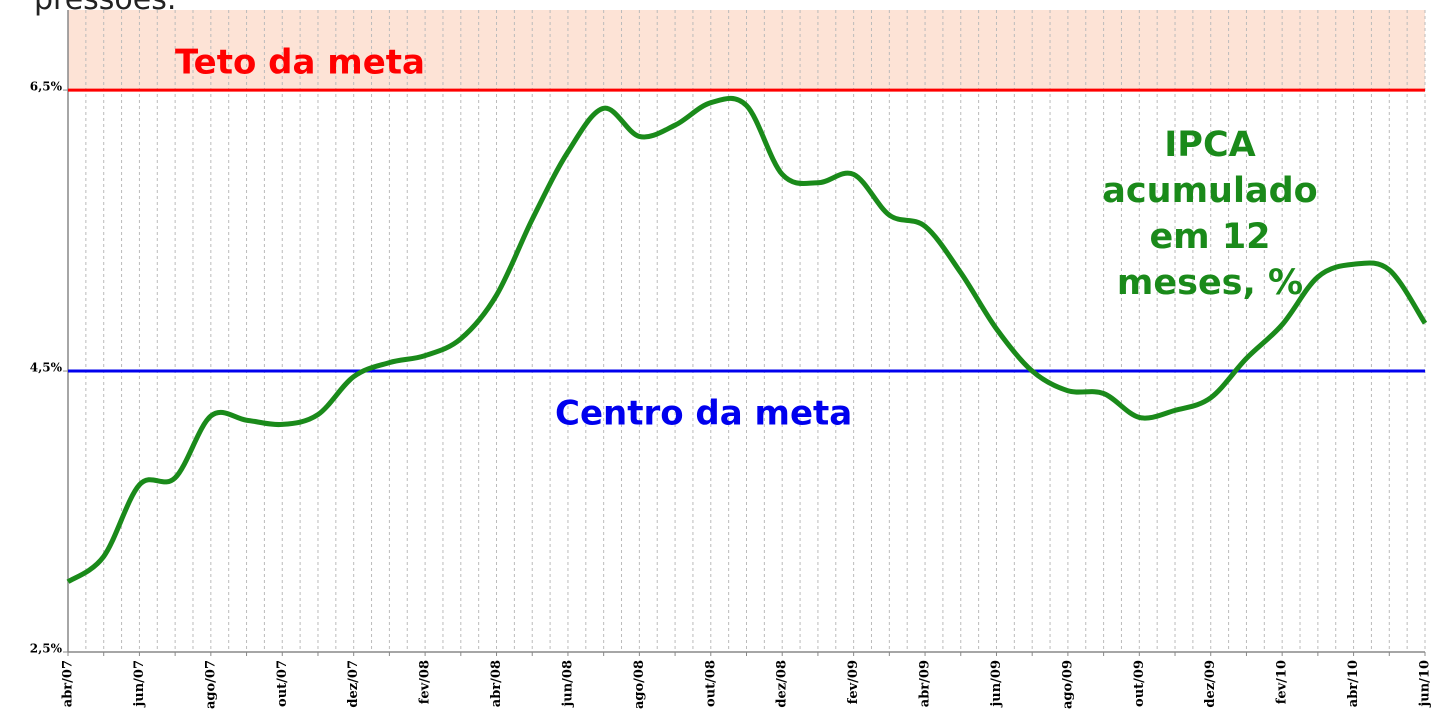  I want to click on x-tick-label: dez/07, so click(353, 684).